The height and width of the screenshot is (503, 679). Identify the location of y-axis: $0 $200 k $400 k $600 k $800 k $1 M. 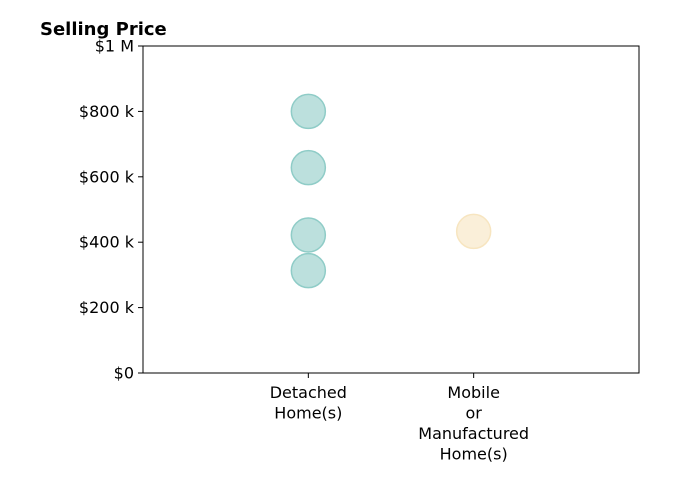
(111, 210).